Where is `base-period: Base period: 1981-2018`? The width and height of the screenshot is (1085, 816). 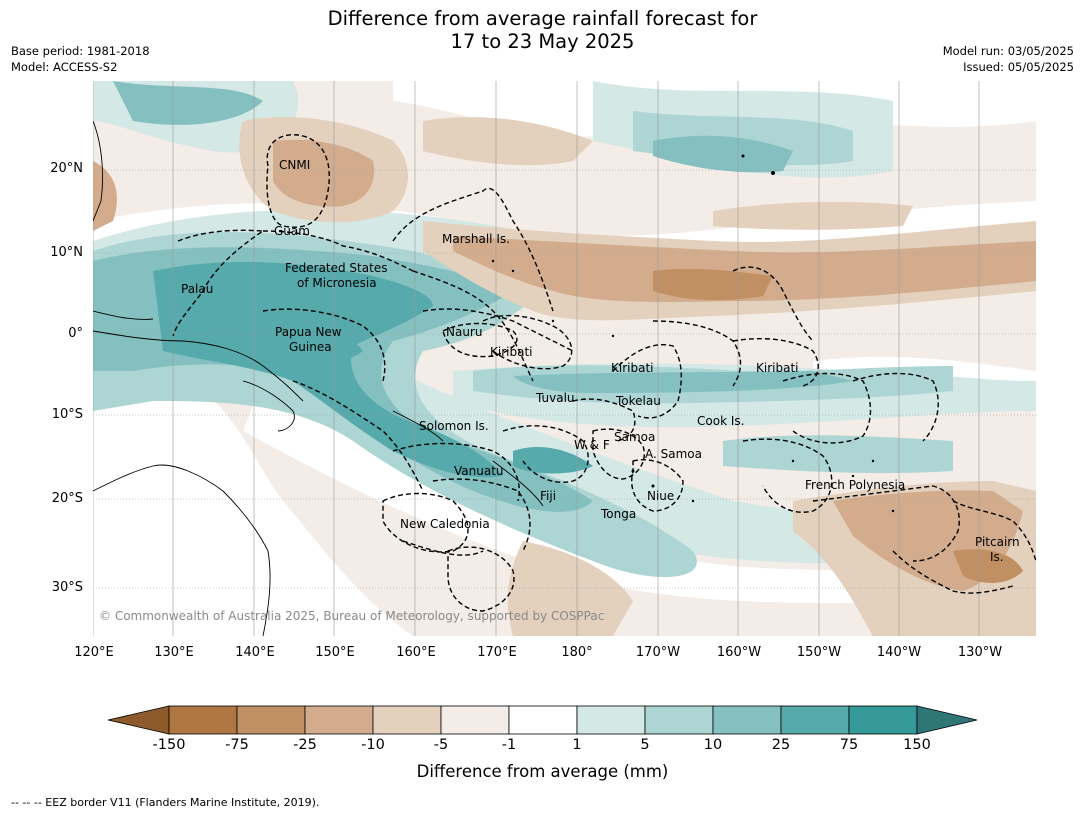
base-period: Base period: 1981-2018 is located at coordinates (80, 51).